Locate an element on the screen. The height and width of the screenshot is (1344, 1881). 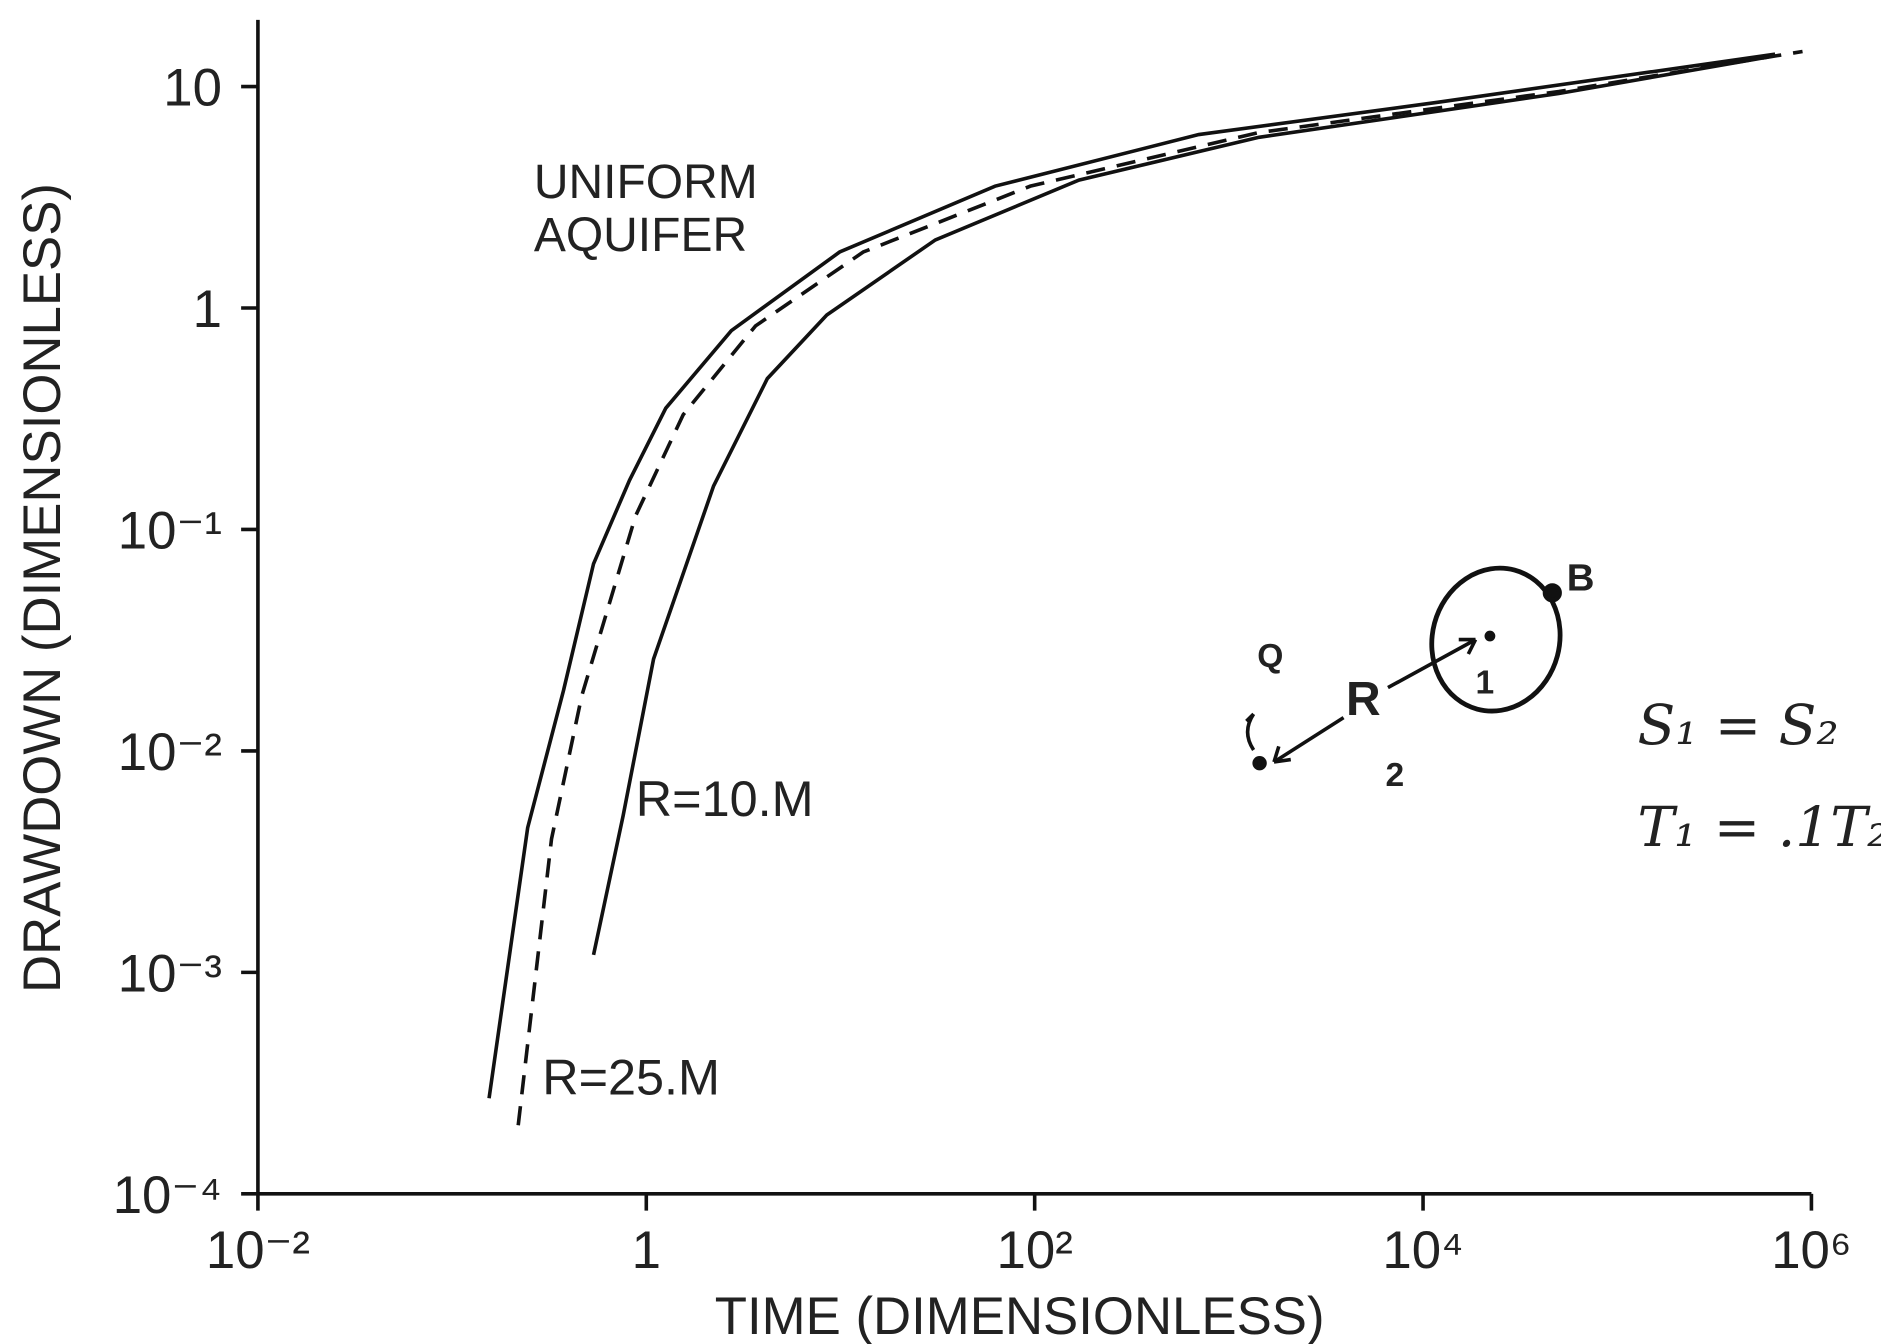
y-tick-label: 10⁻³ is located at coordinates (170, 974).